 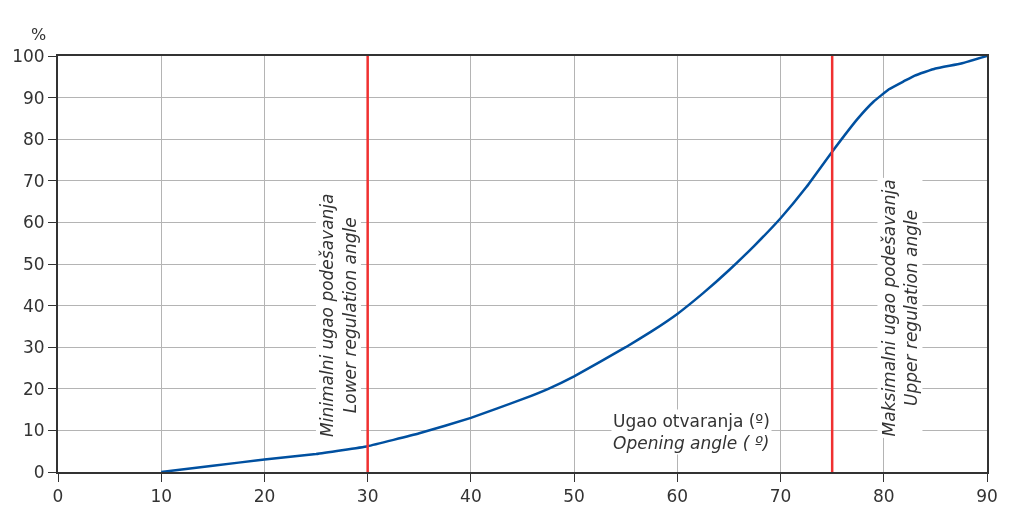 I want to click on y-tick-label: 80, so click(x=33, y=139).